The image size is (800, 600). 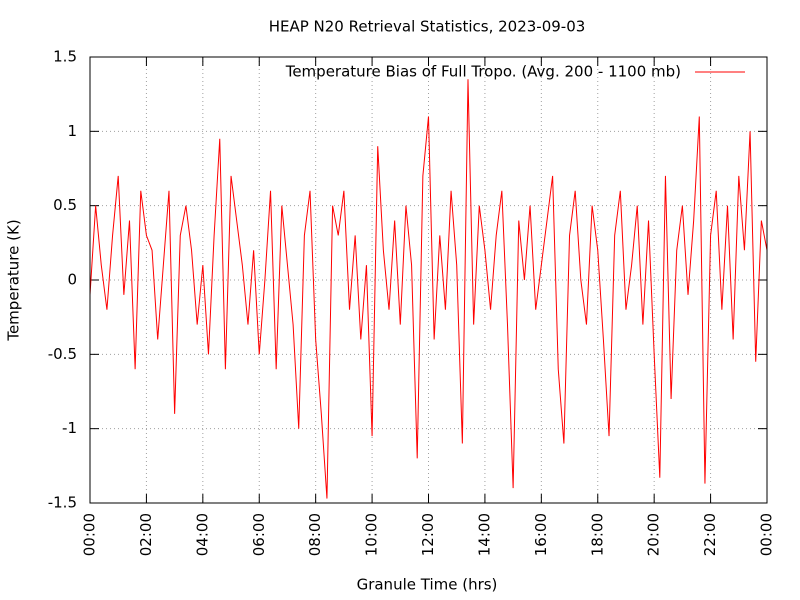 I want to click on y-tick-label: 1.5, so click(x=65, y=57).